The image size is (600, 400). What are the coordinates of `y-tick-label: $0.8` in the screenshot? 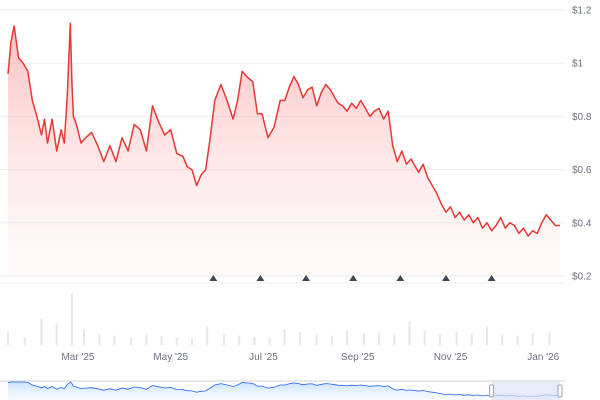 It's located at (582, 117).